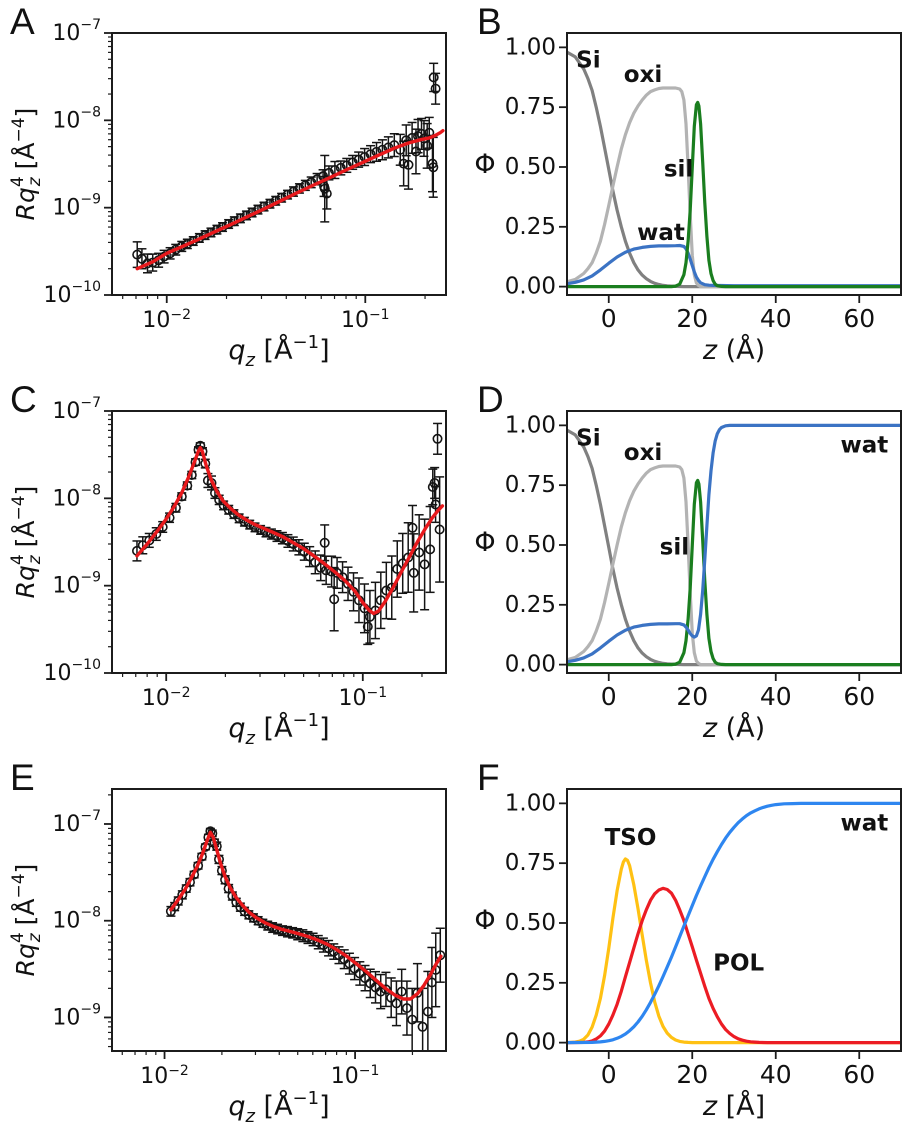  Describe the element at coordinates (733, 728) in the screenshot. I see `x-axis-label: z (Å)` at that location.